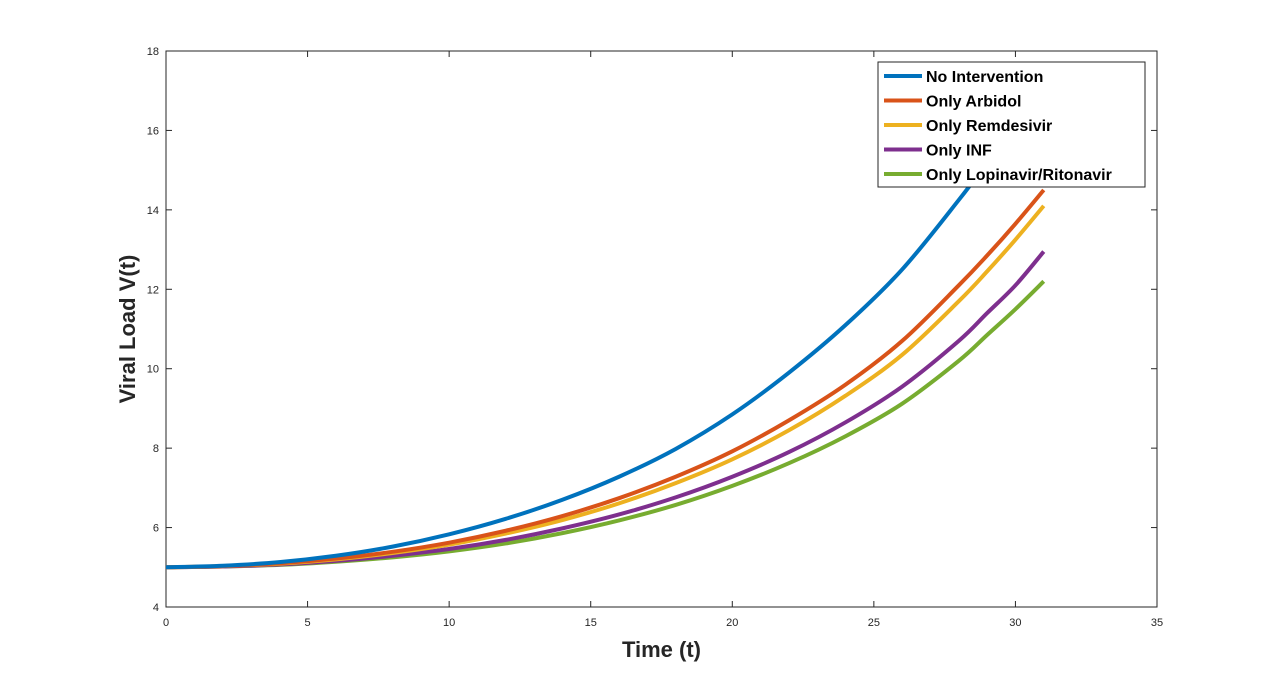 The image size is (1280, 683). Describe the element at coordinates (153, 370) in the screenshot. I see `y-tick-label: 10` at that location.